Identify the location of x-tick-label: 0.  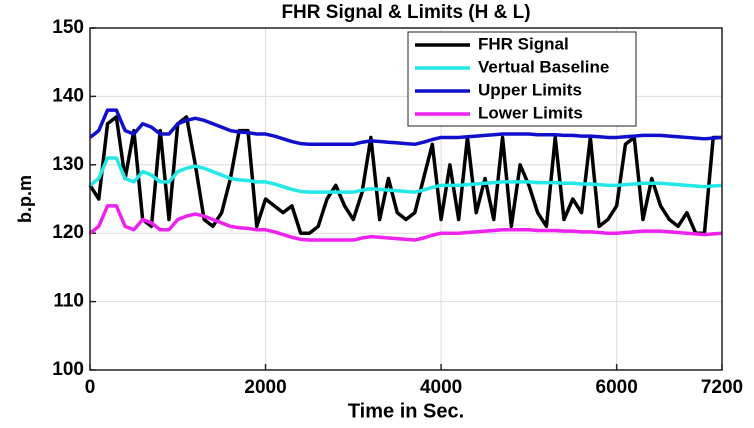
(90, 387).